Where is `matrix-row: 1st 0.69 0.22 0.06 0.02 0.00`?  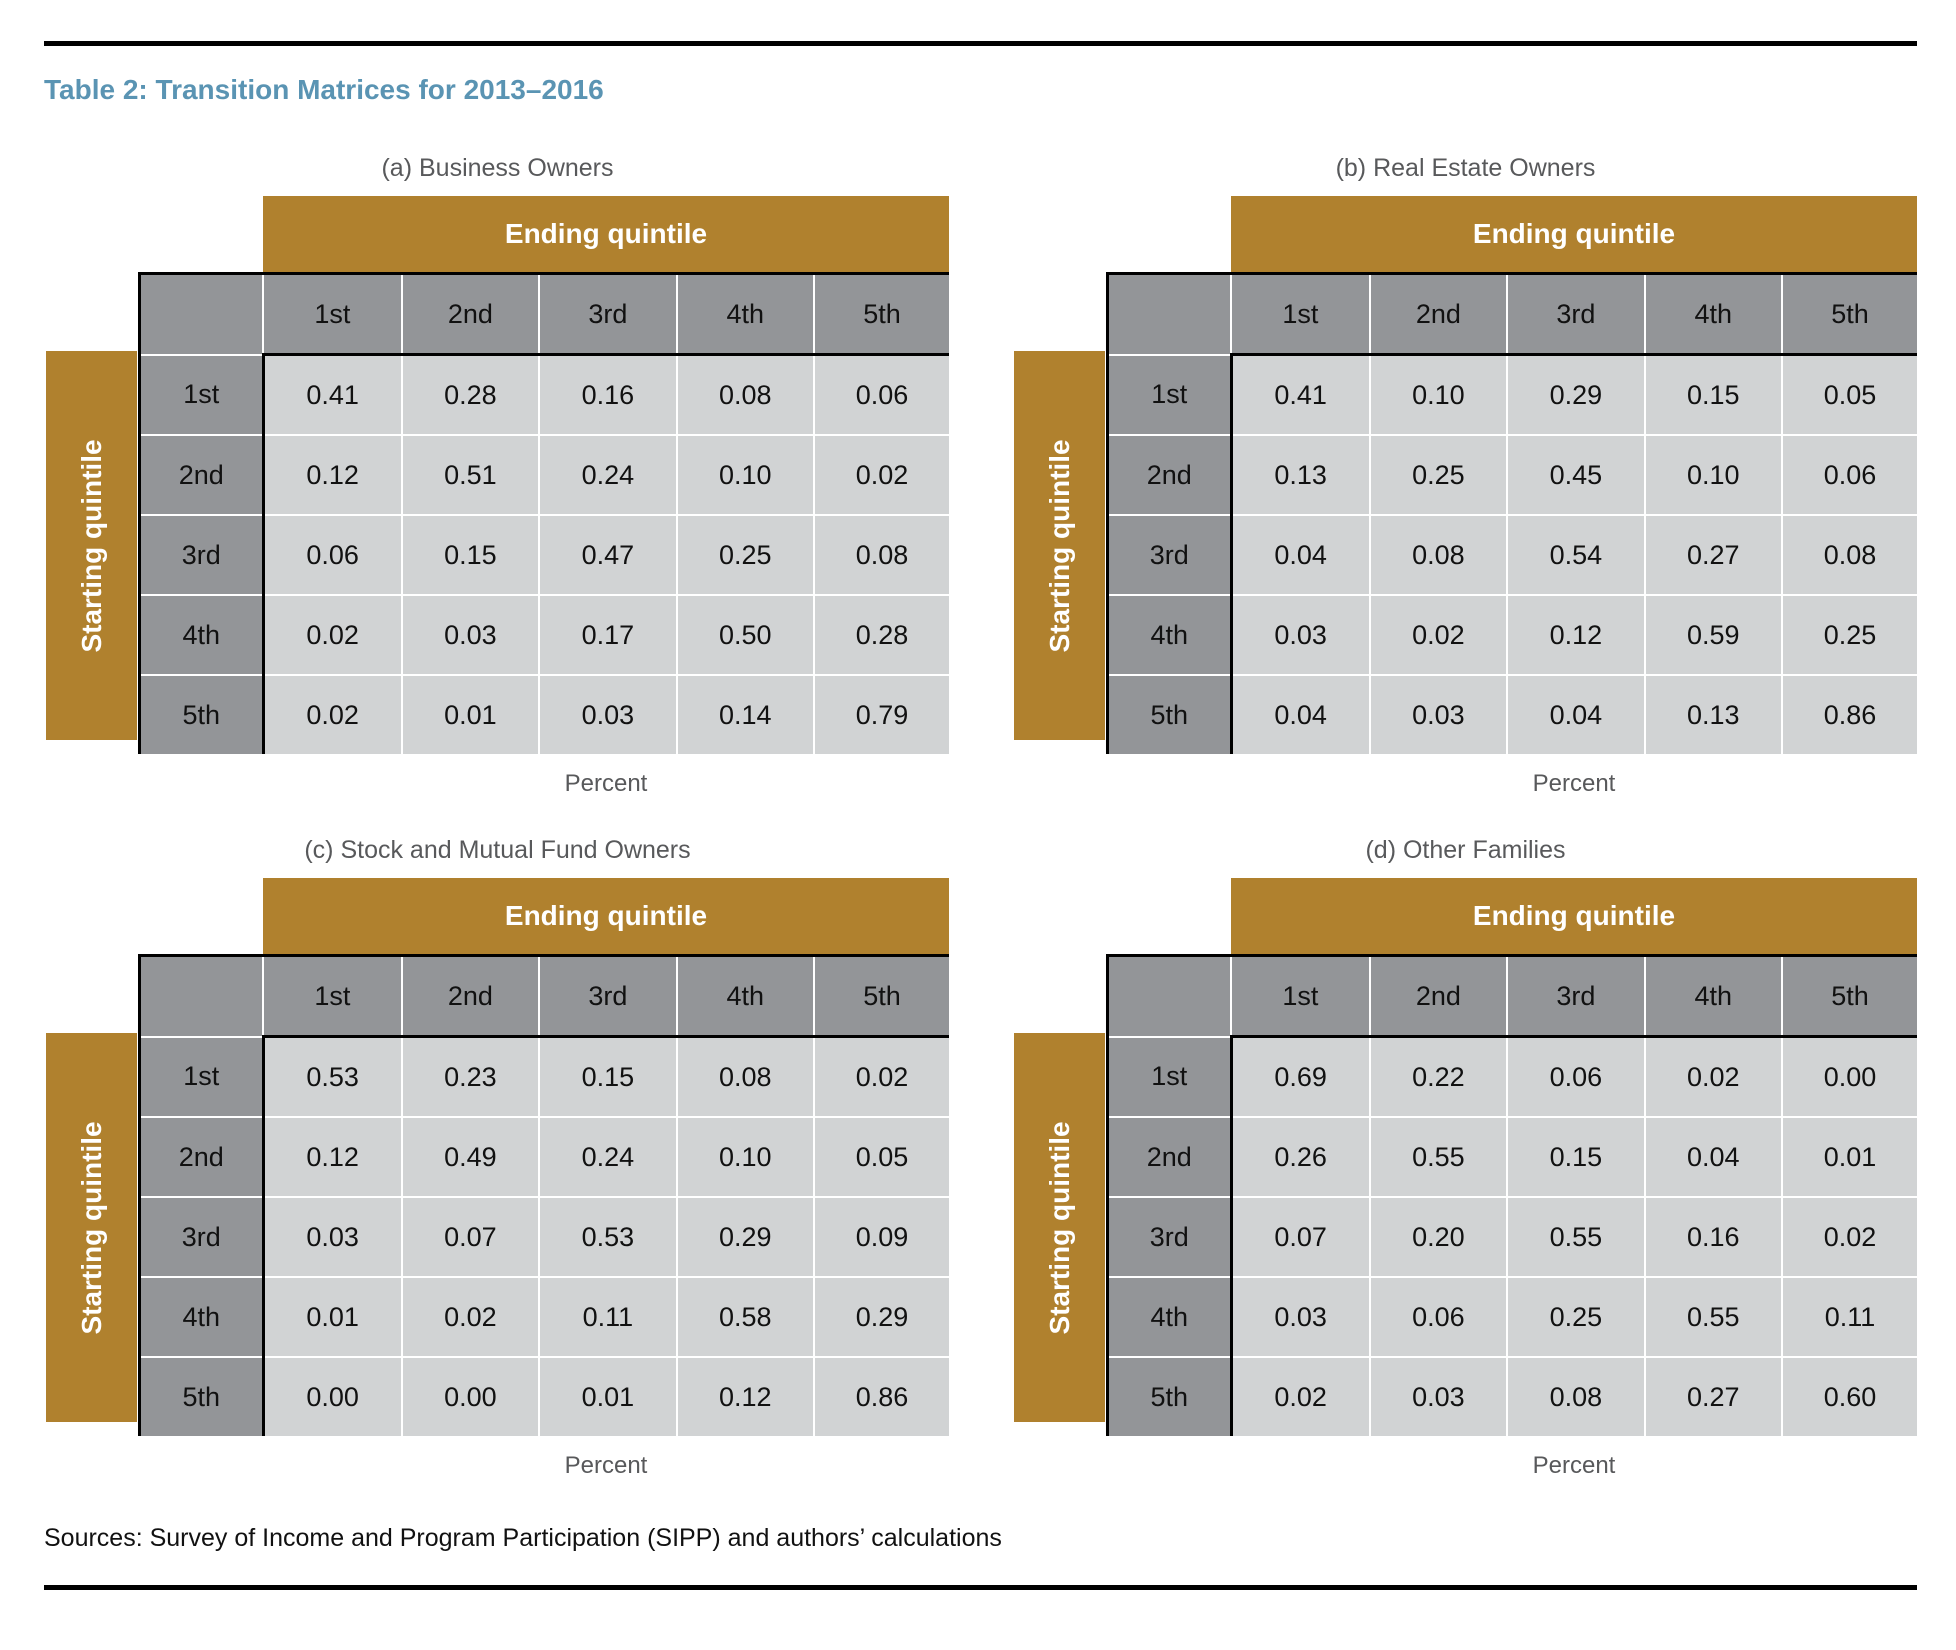 matrix-row: 1st 0.69 0.22 0.06 0.02 0.00 is located at coordinates (1511, 1076).